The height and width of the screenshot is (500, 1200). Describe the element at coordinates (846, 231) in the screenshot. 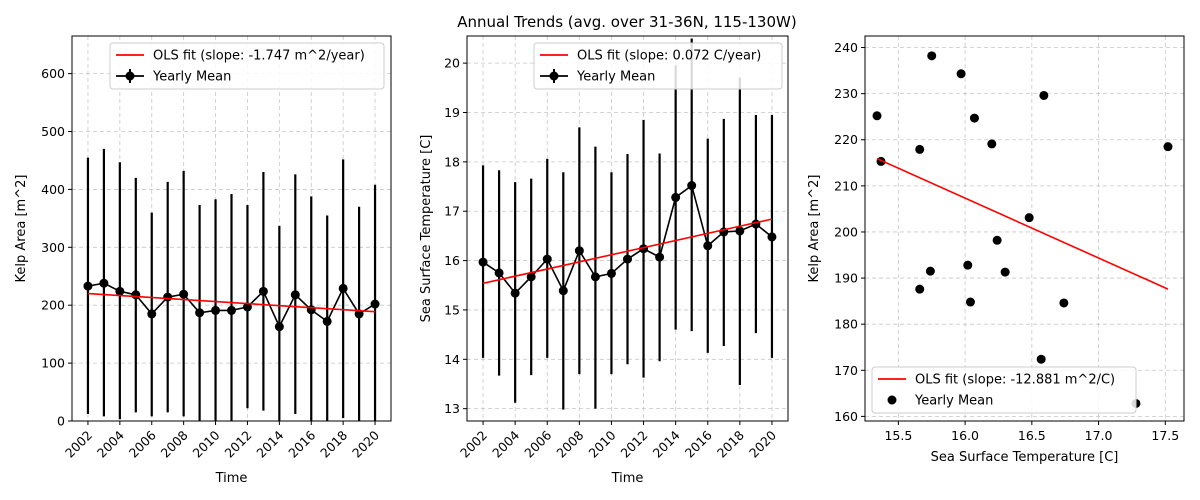

I see `y-tick-label: 200` at that location.